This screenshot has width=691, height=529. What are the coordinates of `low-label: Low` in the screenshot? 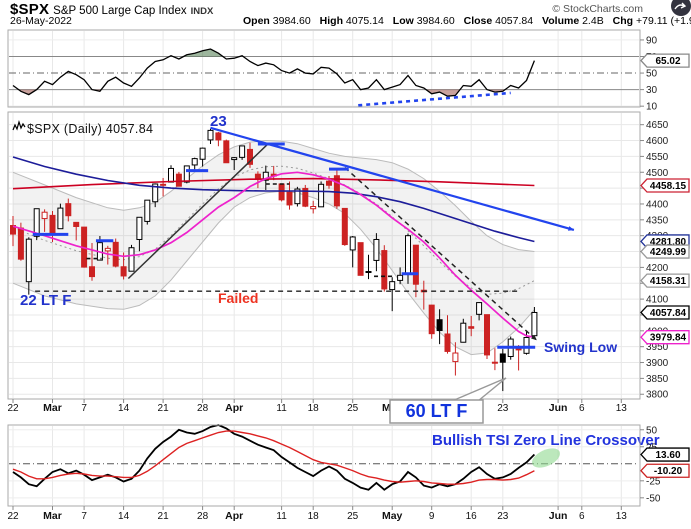 It's located at (403, 21).